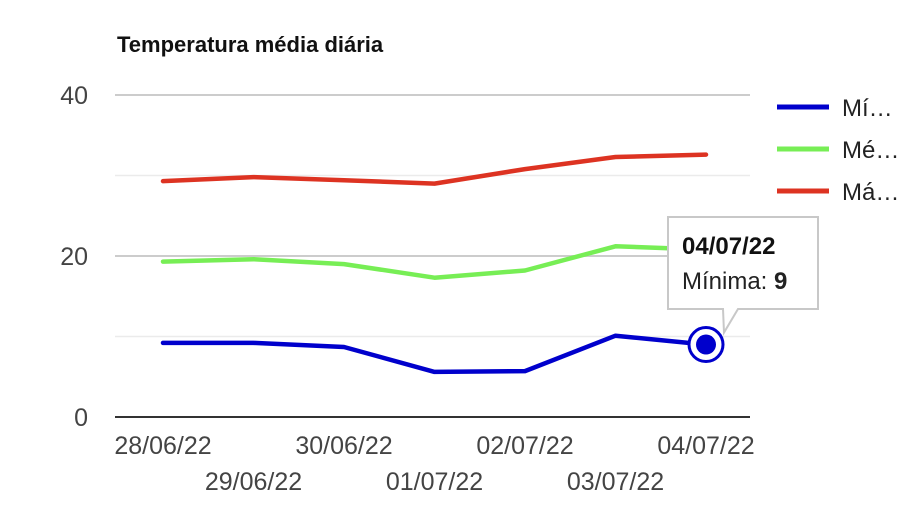  I want to click on x-tick-label: 03/07/22, so click(615, 482).